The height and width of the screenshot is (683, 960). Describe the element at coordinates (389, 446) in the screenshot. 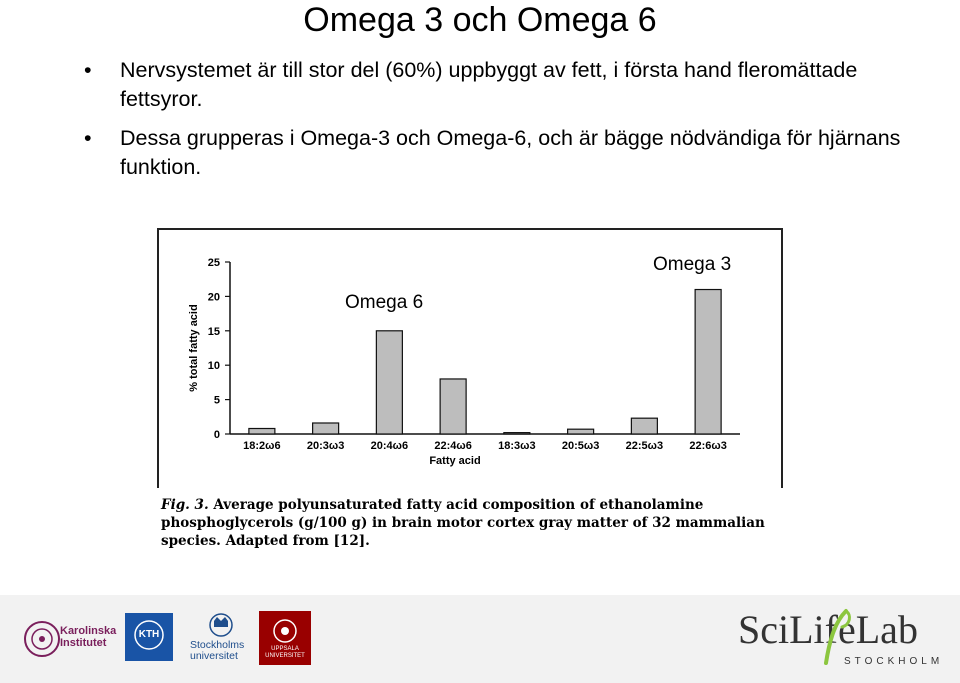

I see `x-tick-label: 20:4ω6` at that location.